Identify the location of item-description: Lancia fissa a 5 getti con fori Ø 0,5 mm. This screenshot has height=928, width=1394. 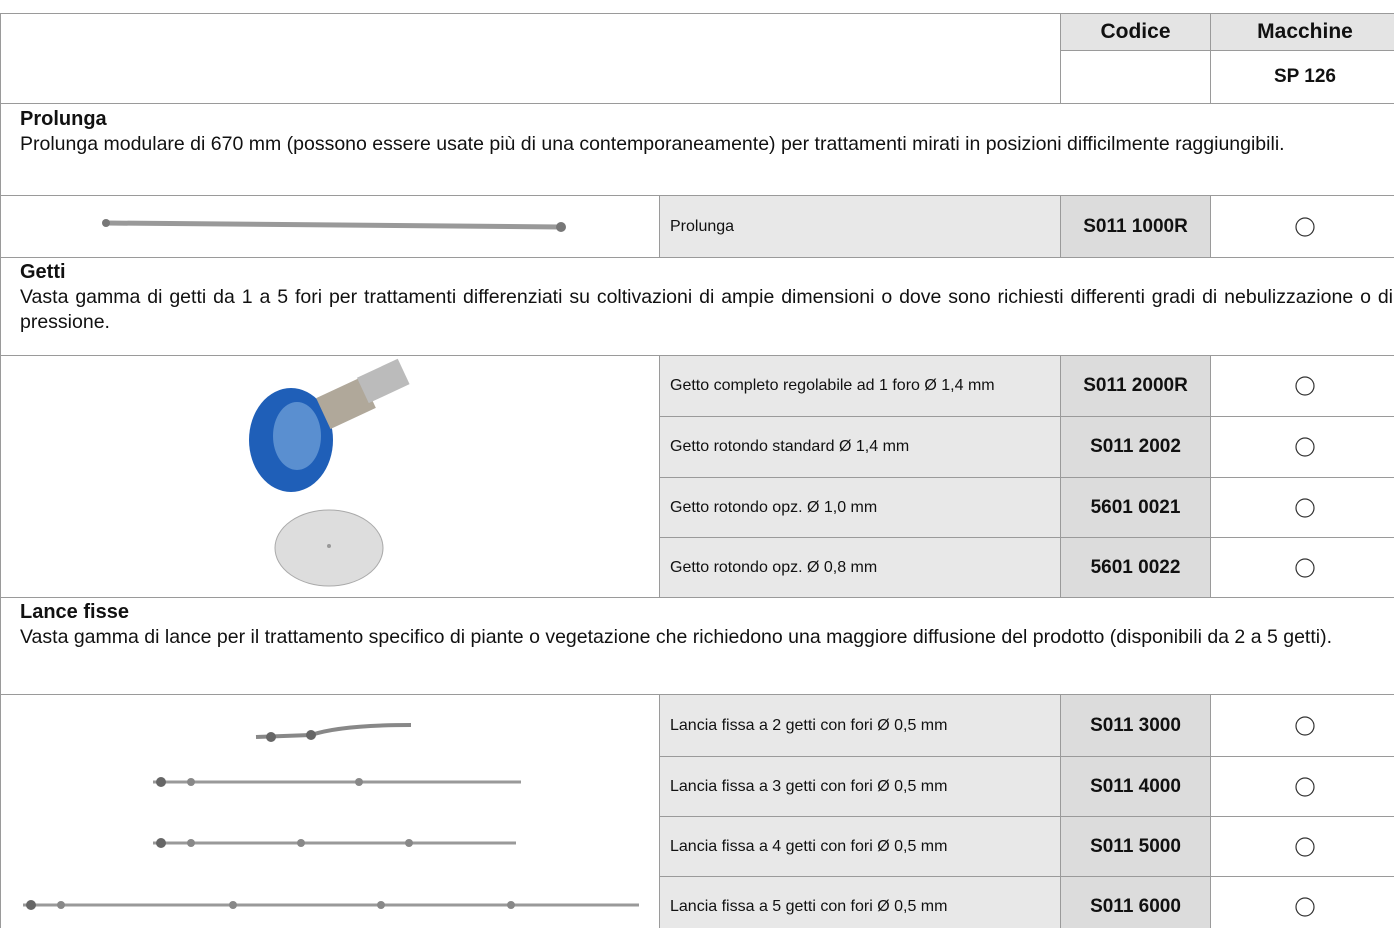
(860, 902).